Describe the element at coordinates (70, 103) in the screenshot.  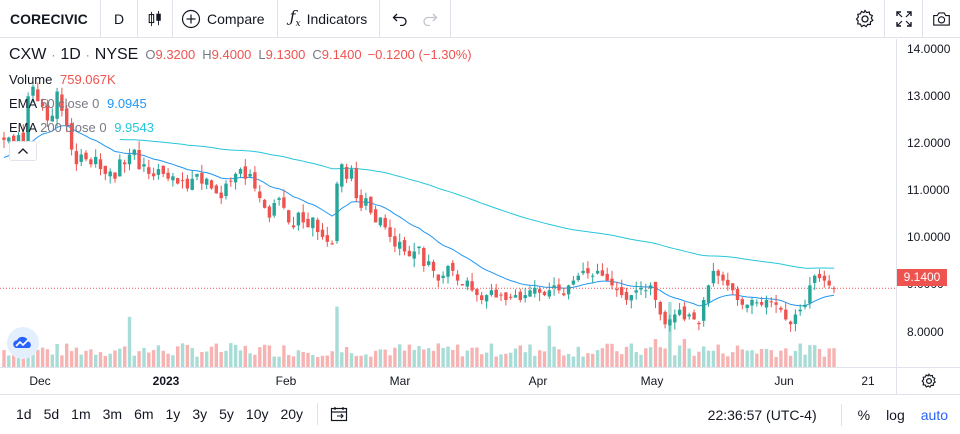
I see `ema50-args: 50 close 0` at that location.